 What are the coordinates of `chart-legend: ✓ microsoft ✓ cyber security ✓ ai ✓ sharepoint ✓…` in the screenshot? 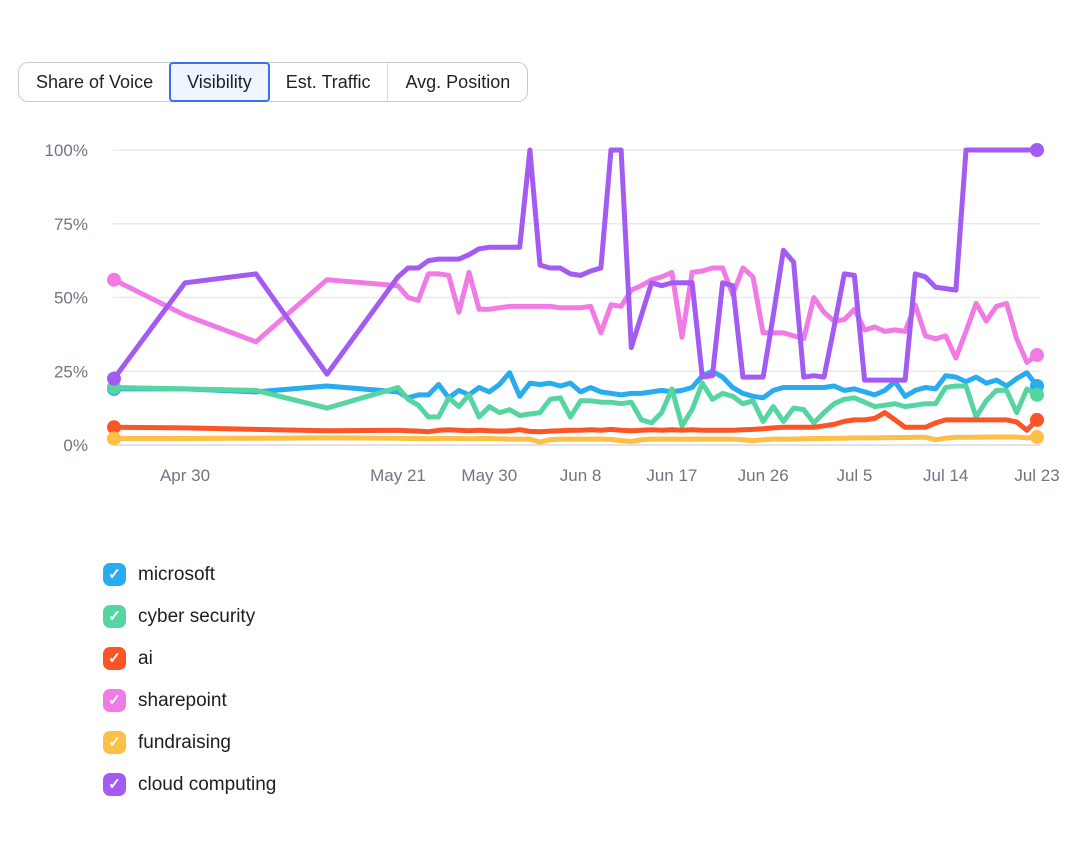 It's located at (189, 689).